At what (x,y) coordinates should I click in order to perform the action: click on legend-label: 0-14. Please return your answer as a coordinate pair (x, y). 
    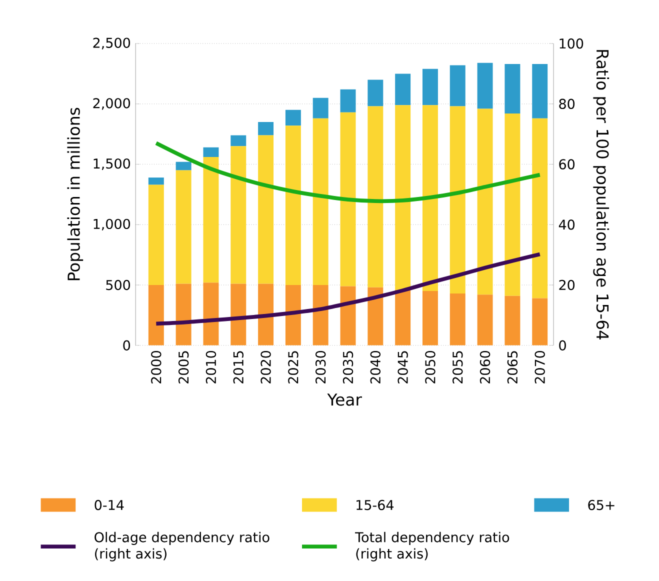
    Looking at the image, I should click on (109, 505).